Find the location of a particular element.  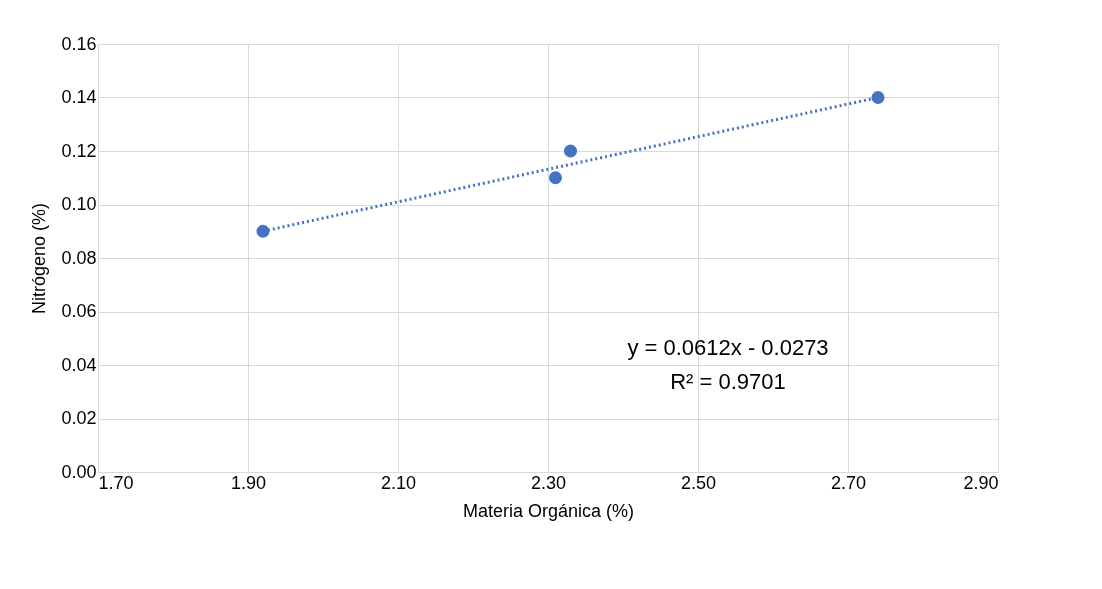

annotation: y = 0.0612x - 0.0273 is located at coordinates (728, 347).